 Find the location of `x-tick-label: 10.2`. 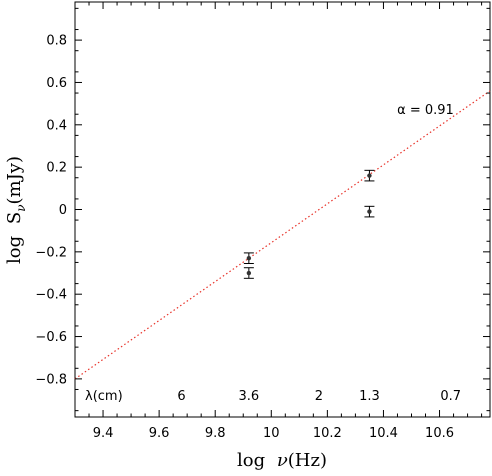

x-tick-label: 10.2 is located at coordinates (327, 433).